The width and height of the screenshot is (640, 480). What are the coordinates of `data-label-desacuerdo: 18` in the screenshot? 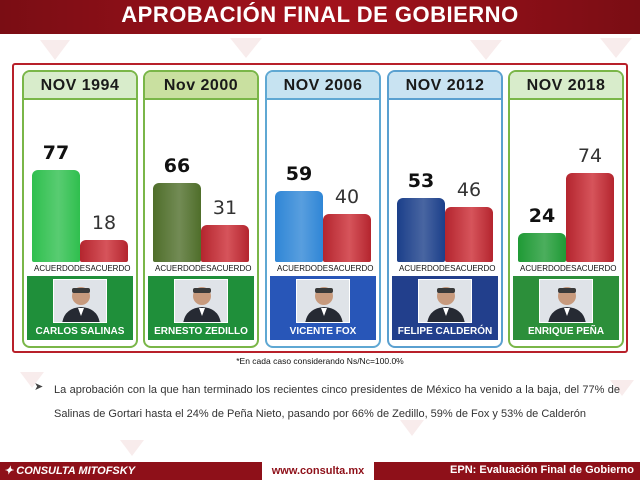 It's located at (104, 223).